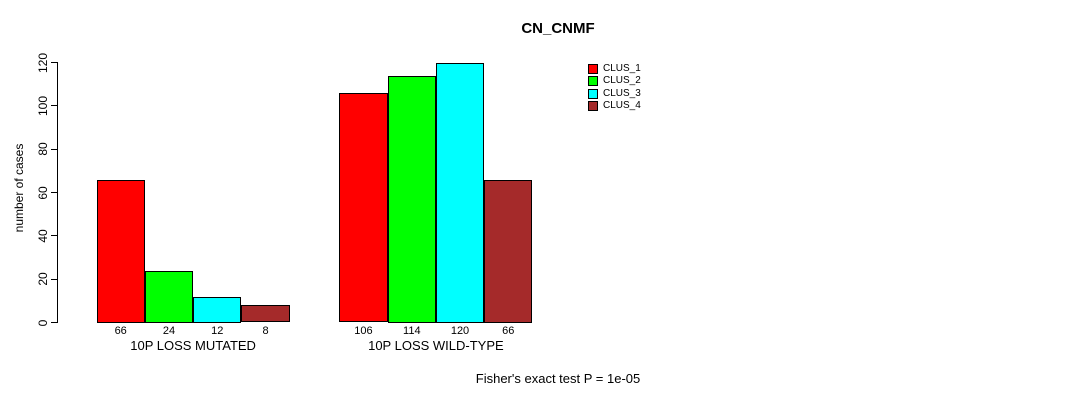 This screenshot has height=400, width=1090. What do you see at coordinates (43, 62) in the screenshot?
I see `y-tick-label: 120` at bounding box center [43, 62].